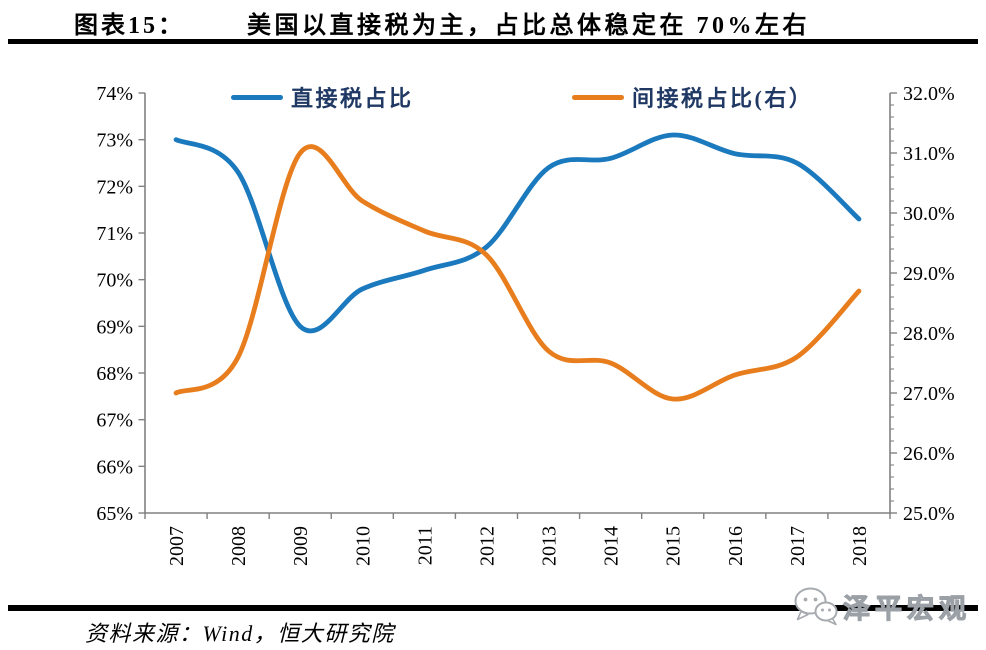 This screenshot has width=986, height=650. What do you see at coordinates (798, 546) in the screenshot?
I see `x-axis-year-label: 2017` at bounding box center [798, 546].